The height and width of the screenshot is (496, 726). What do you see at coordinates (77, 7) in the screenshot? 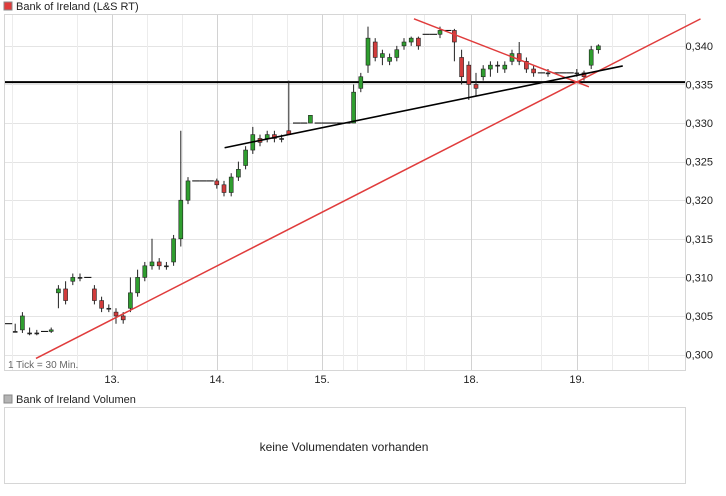
I see `price-legend-label: Bank of Ireland (L&S RT)` at bounding box center [77, 7].